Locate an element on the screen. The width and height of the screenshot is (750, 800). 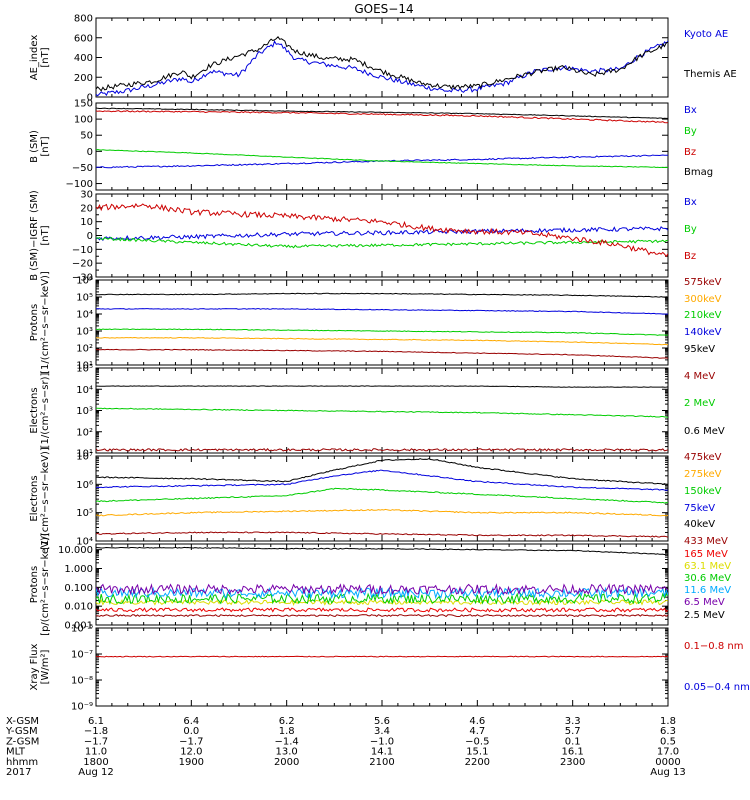
y-axis-label-line: AE_index is located at coordinates (34, 58).